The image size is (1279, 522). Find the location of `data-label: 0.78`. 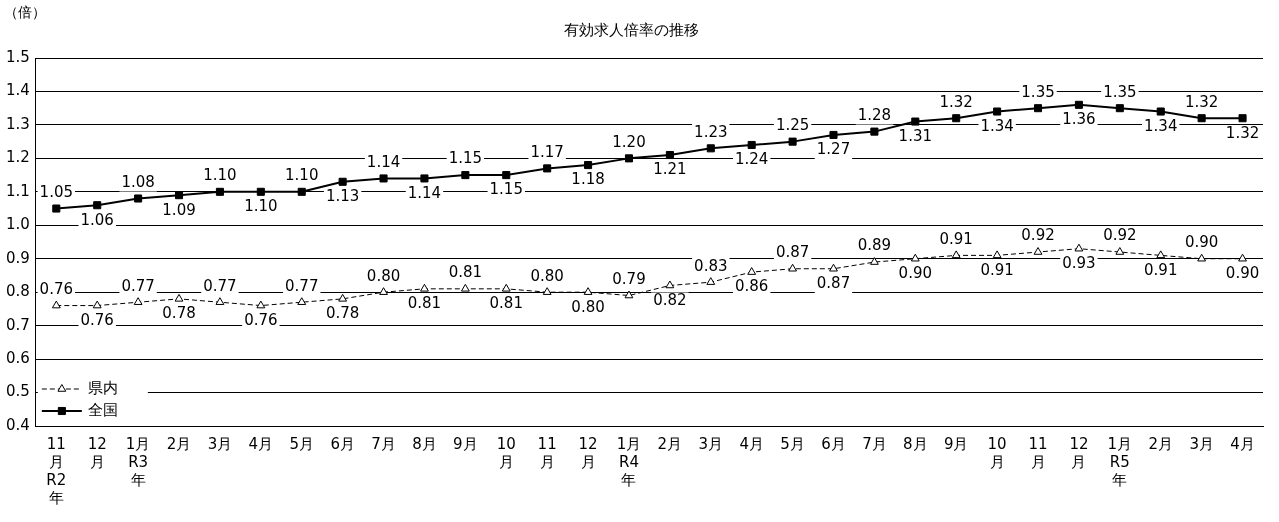

data-label: 0.78 is located at coordinates (179, 313).